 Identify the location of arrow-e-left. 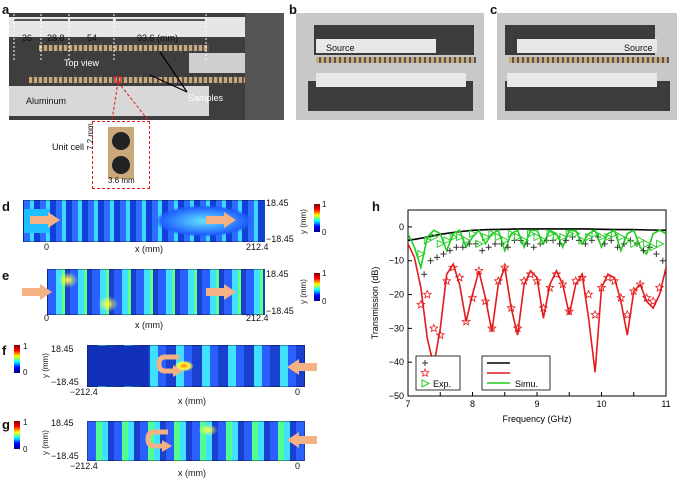
(37, 292).